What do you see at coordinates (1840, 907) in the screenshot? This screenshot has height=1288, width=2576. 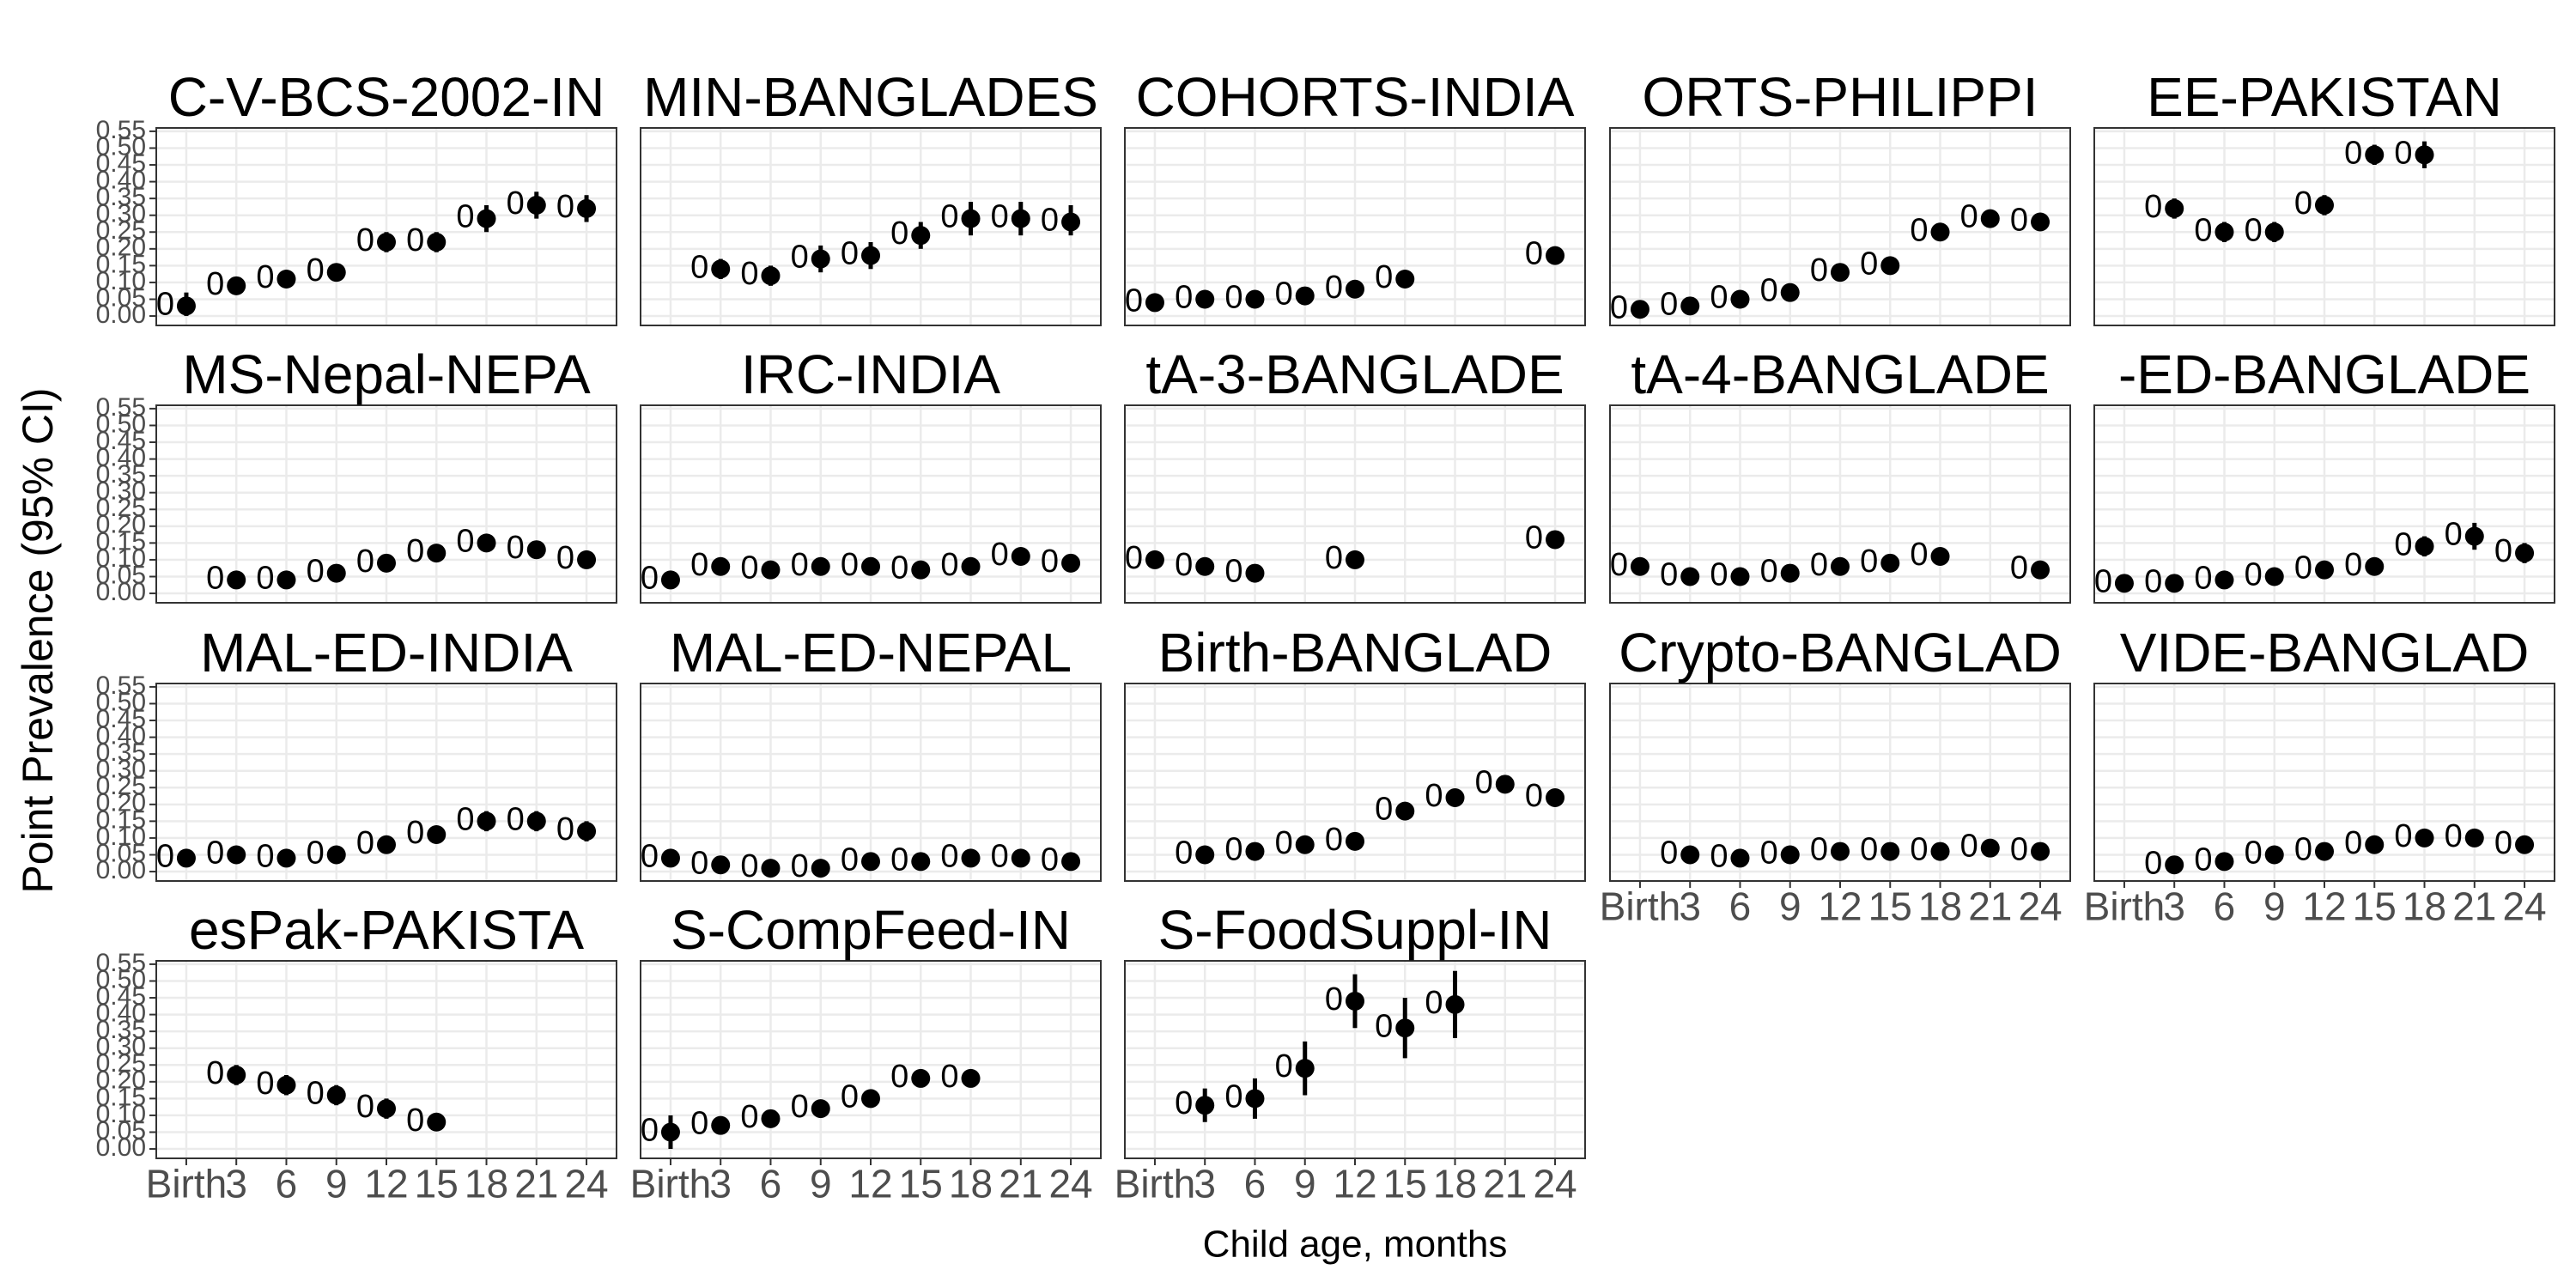 I see `x-tick-label: 12` at bounding box center [1840, 907].